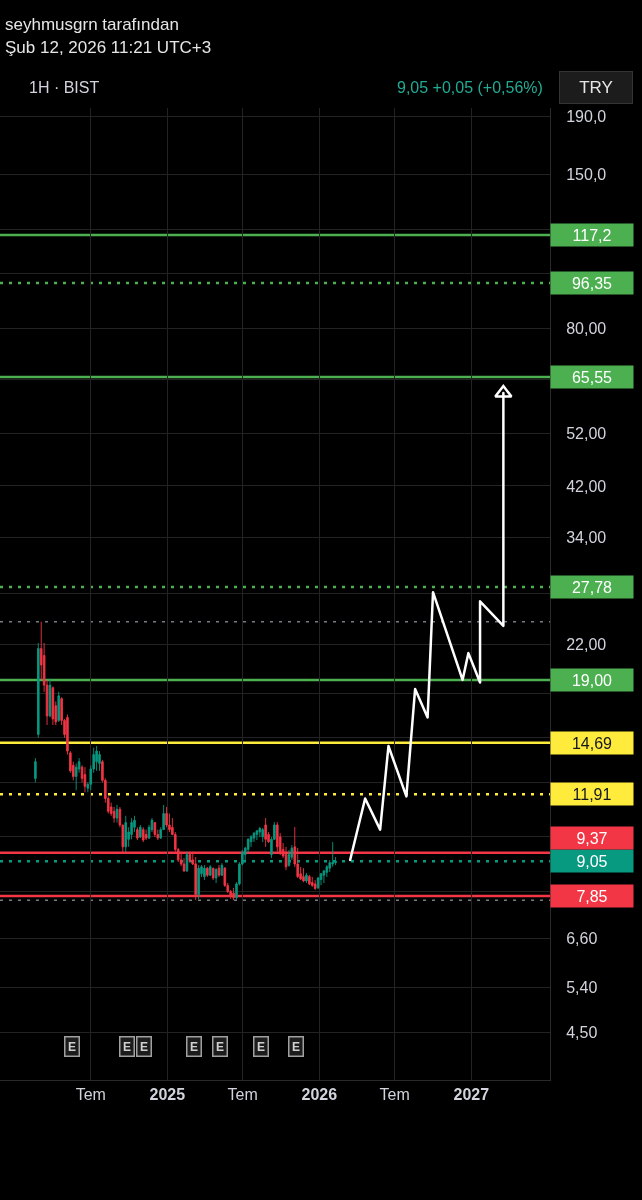  I want to click on y-tick-label: 52,00, so click(586, 434).